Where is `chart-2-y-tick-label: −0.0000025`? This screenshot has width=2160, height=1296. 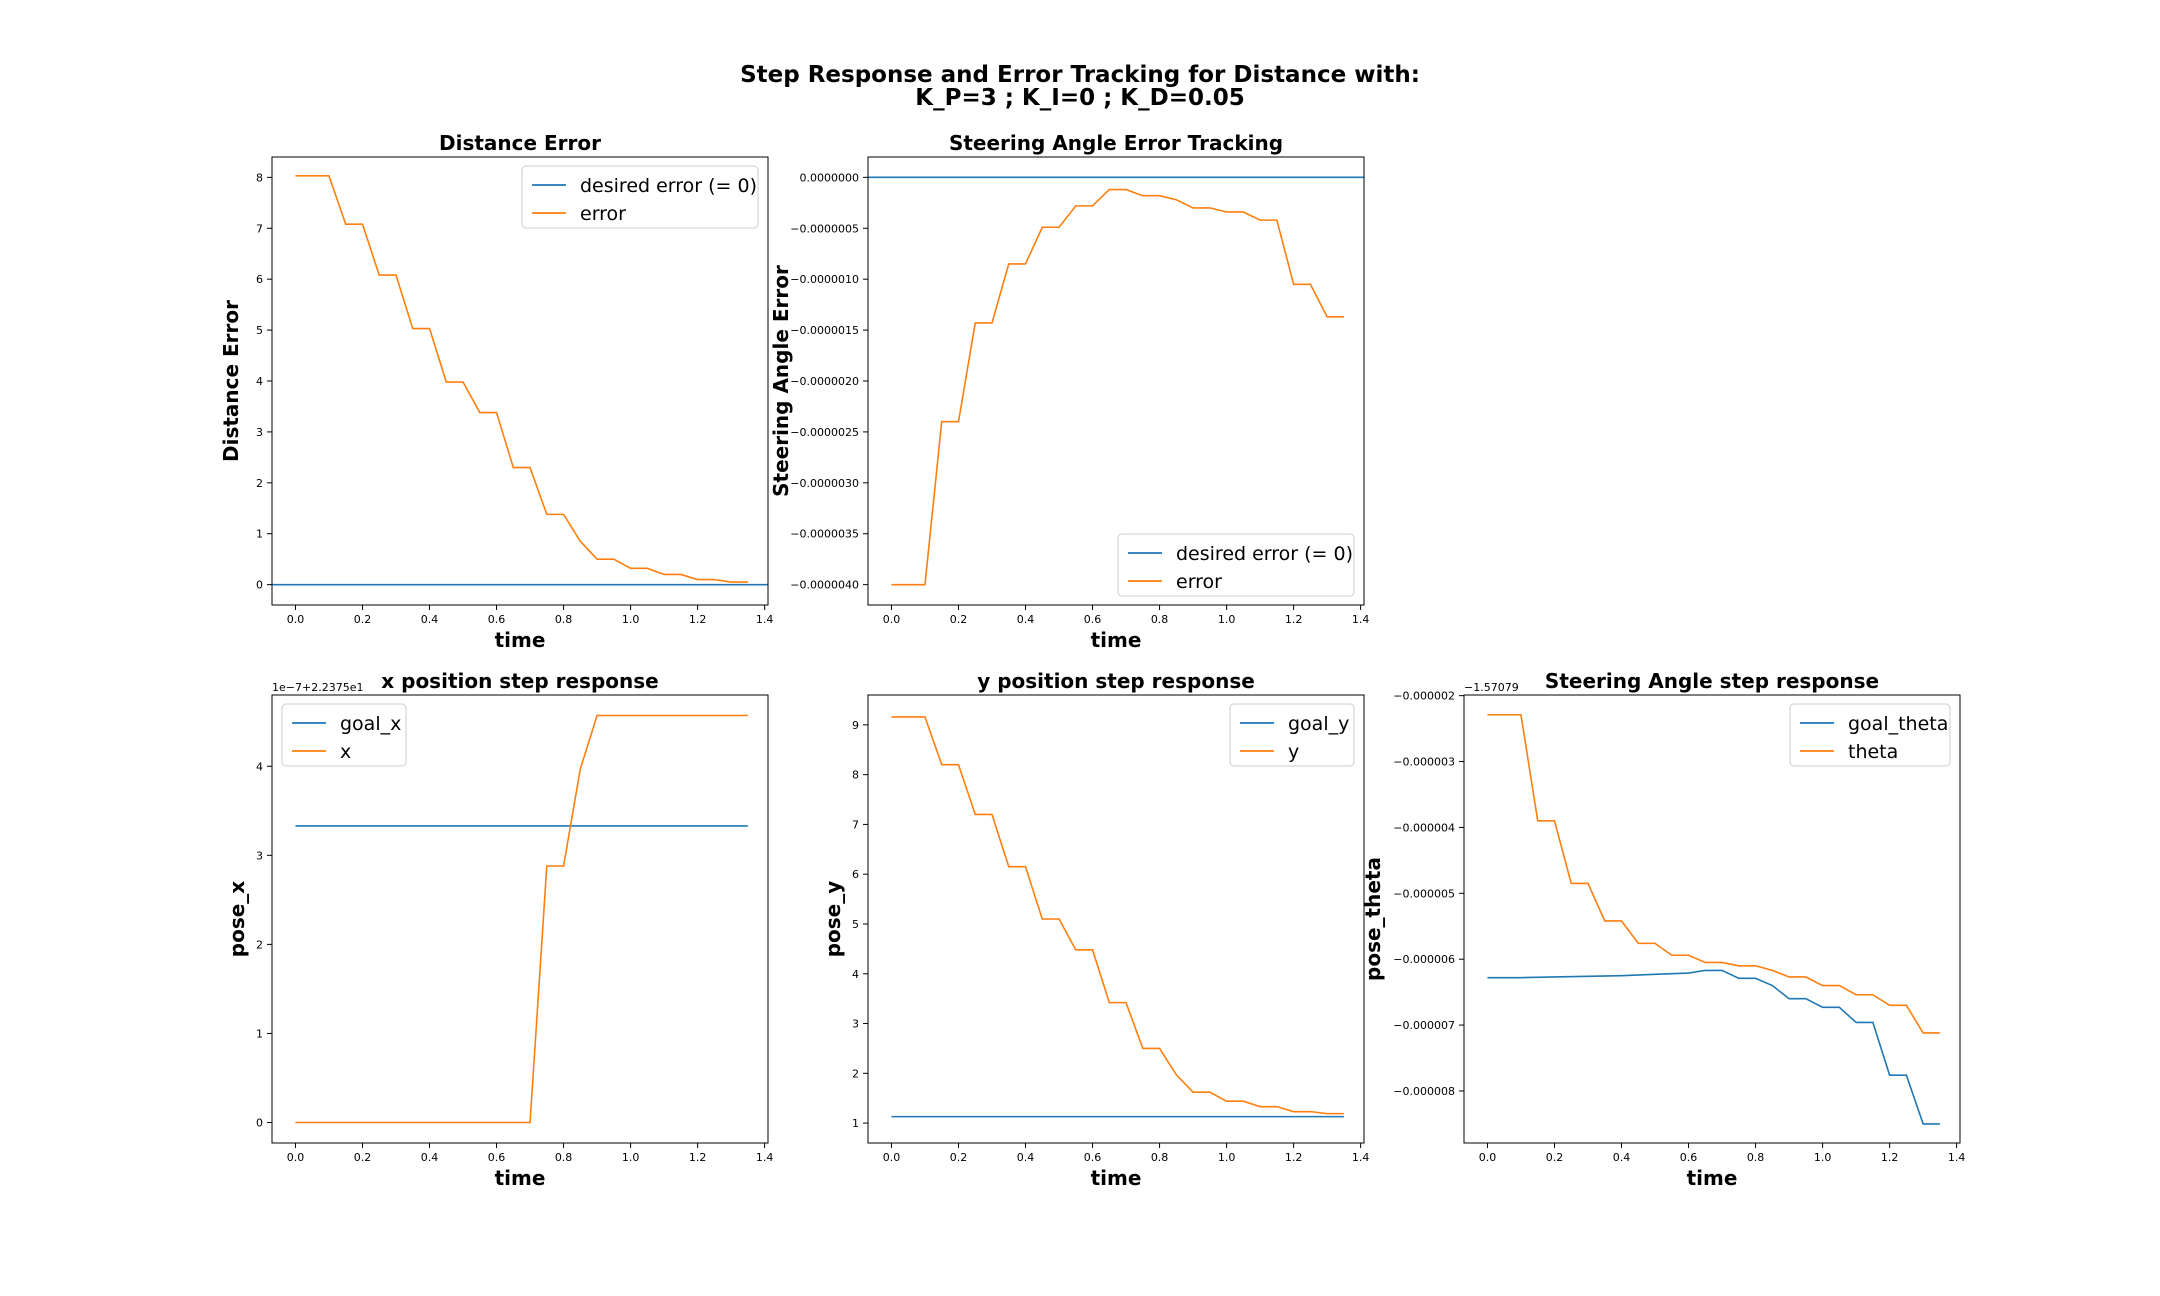
chart-2-y-tick-label: −0.0000025 is located at coordinates (824, 432).